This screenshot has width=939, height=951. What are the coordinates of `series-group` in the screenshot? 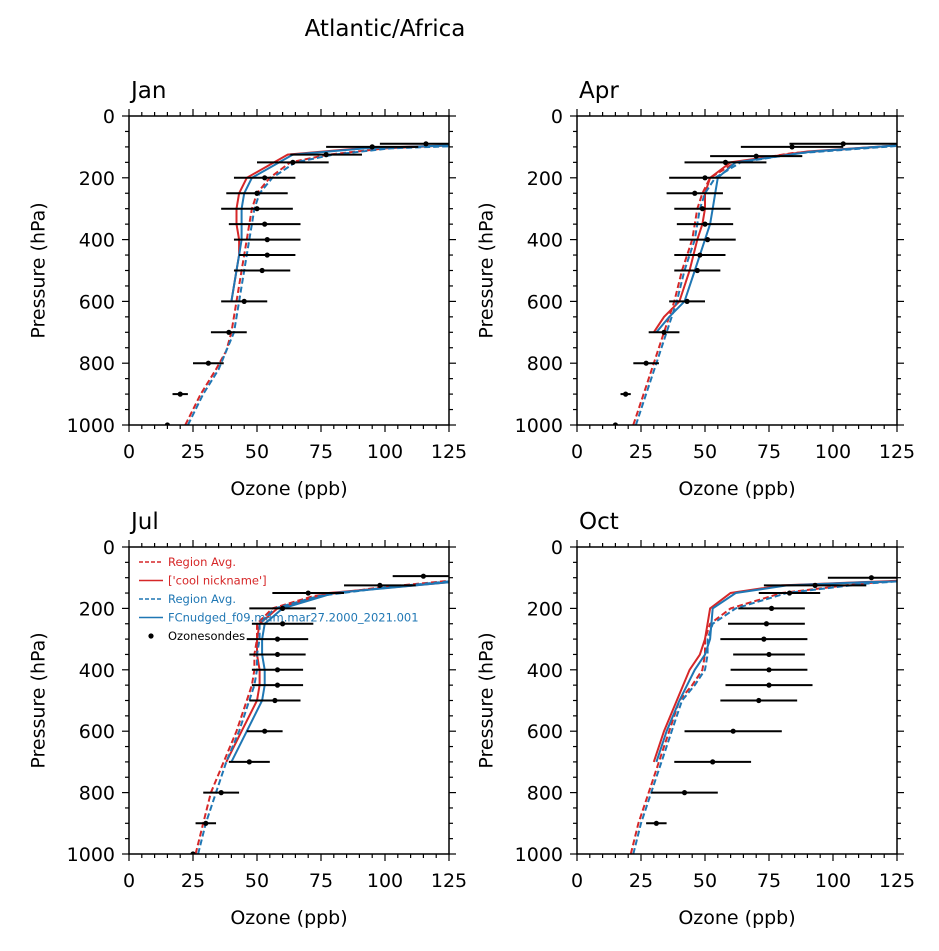 It's located at (764, 284).